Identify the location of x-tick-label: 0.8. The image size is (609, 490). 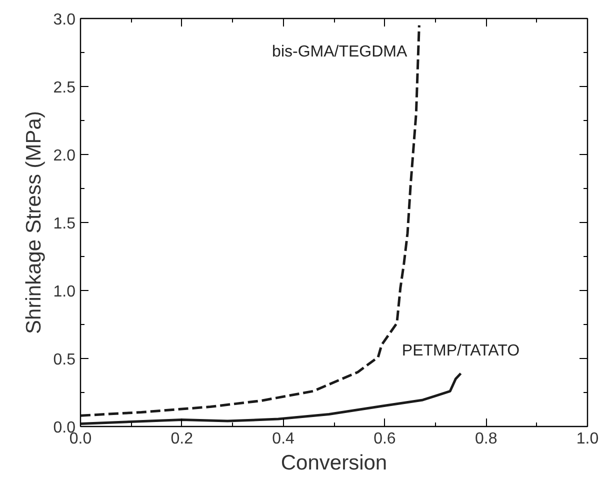
(486, 439).